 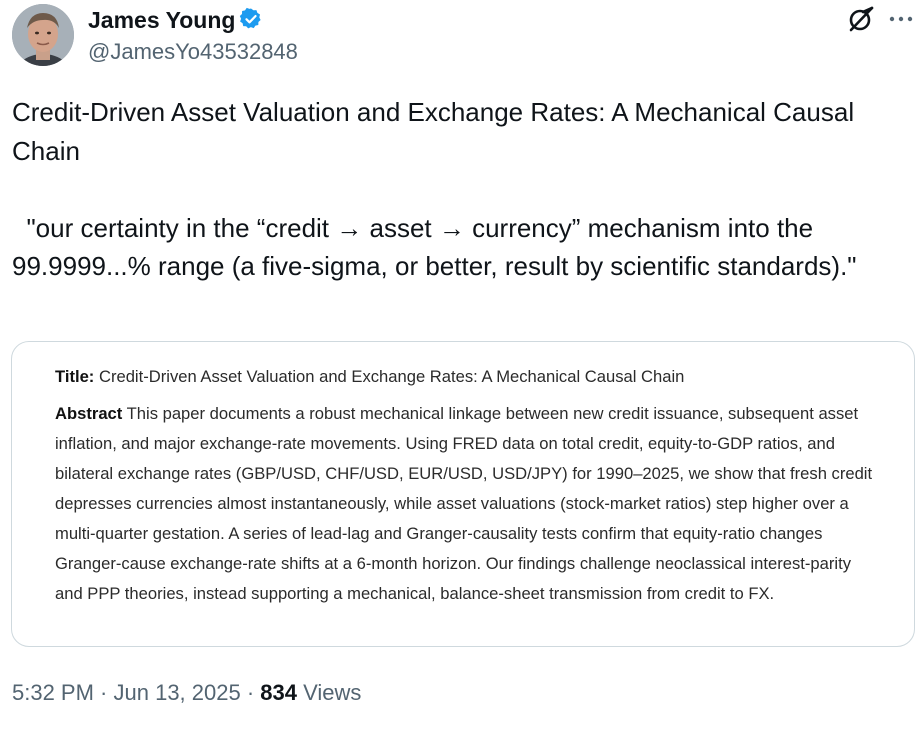 I want to click on tweet-date: Jun 13, 2025, so click(x=177, y=692).